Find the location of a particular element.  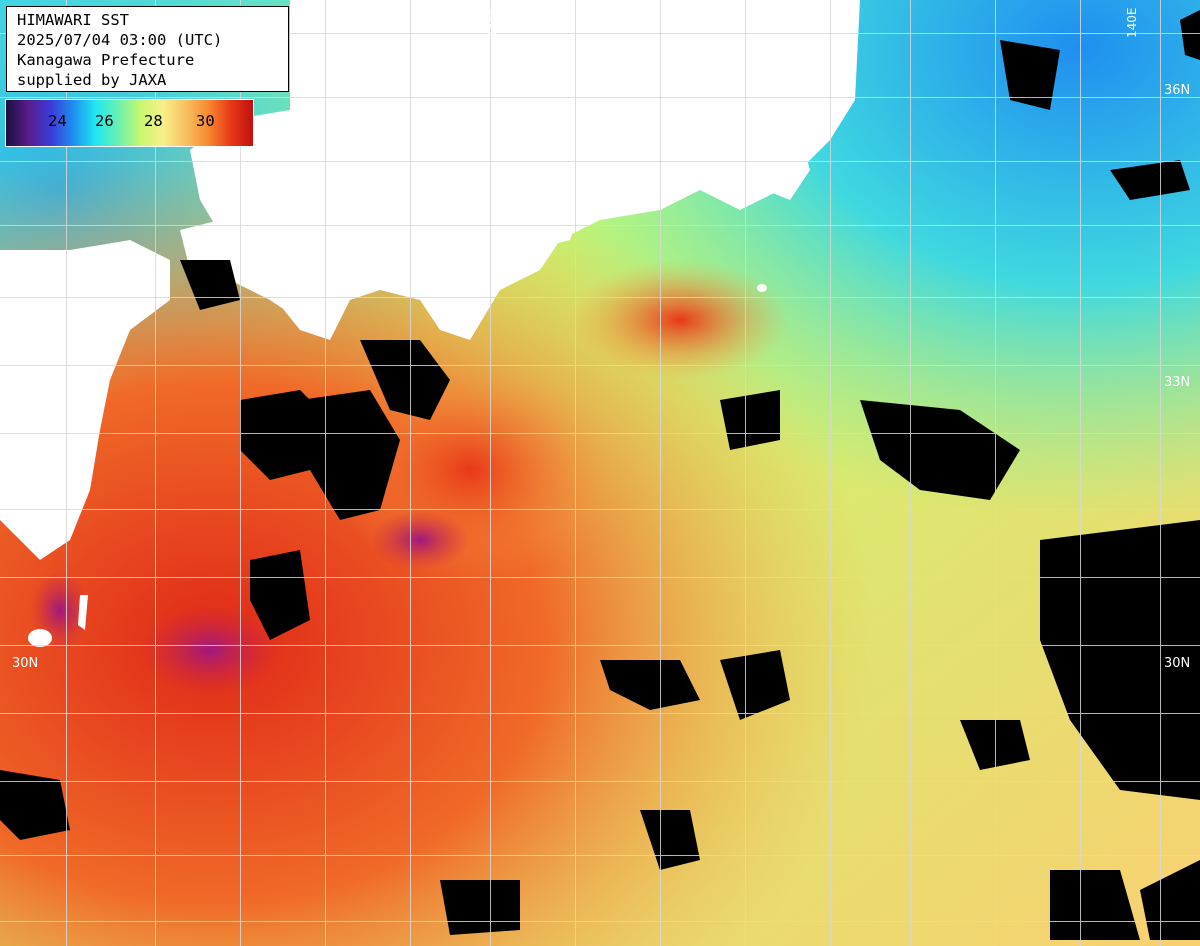

title-region: Kanagawa Prefecture is located at coordinates (106, 60).